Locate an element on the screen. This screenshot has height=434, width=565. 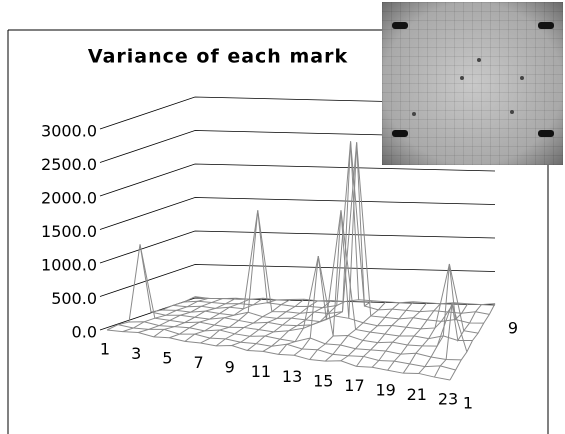
row-tick-label: 9 is located at coordinates (513, 328).